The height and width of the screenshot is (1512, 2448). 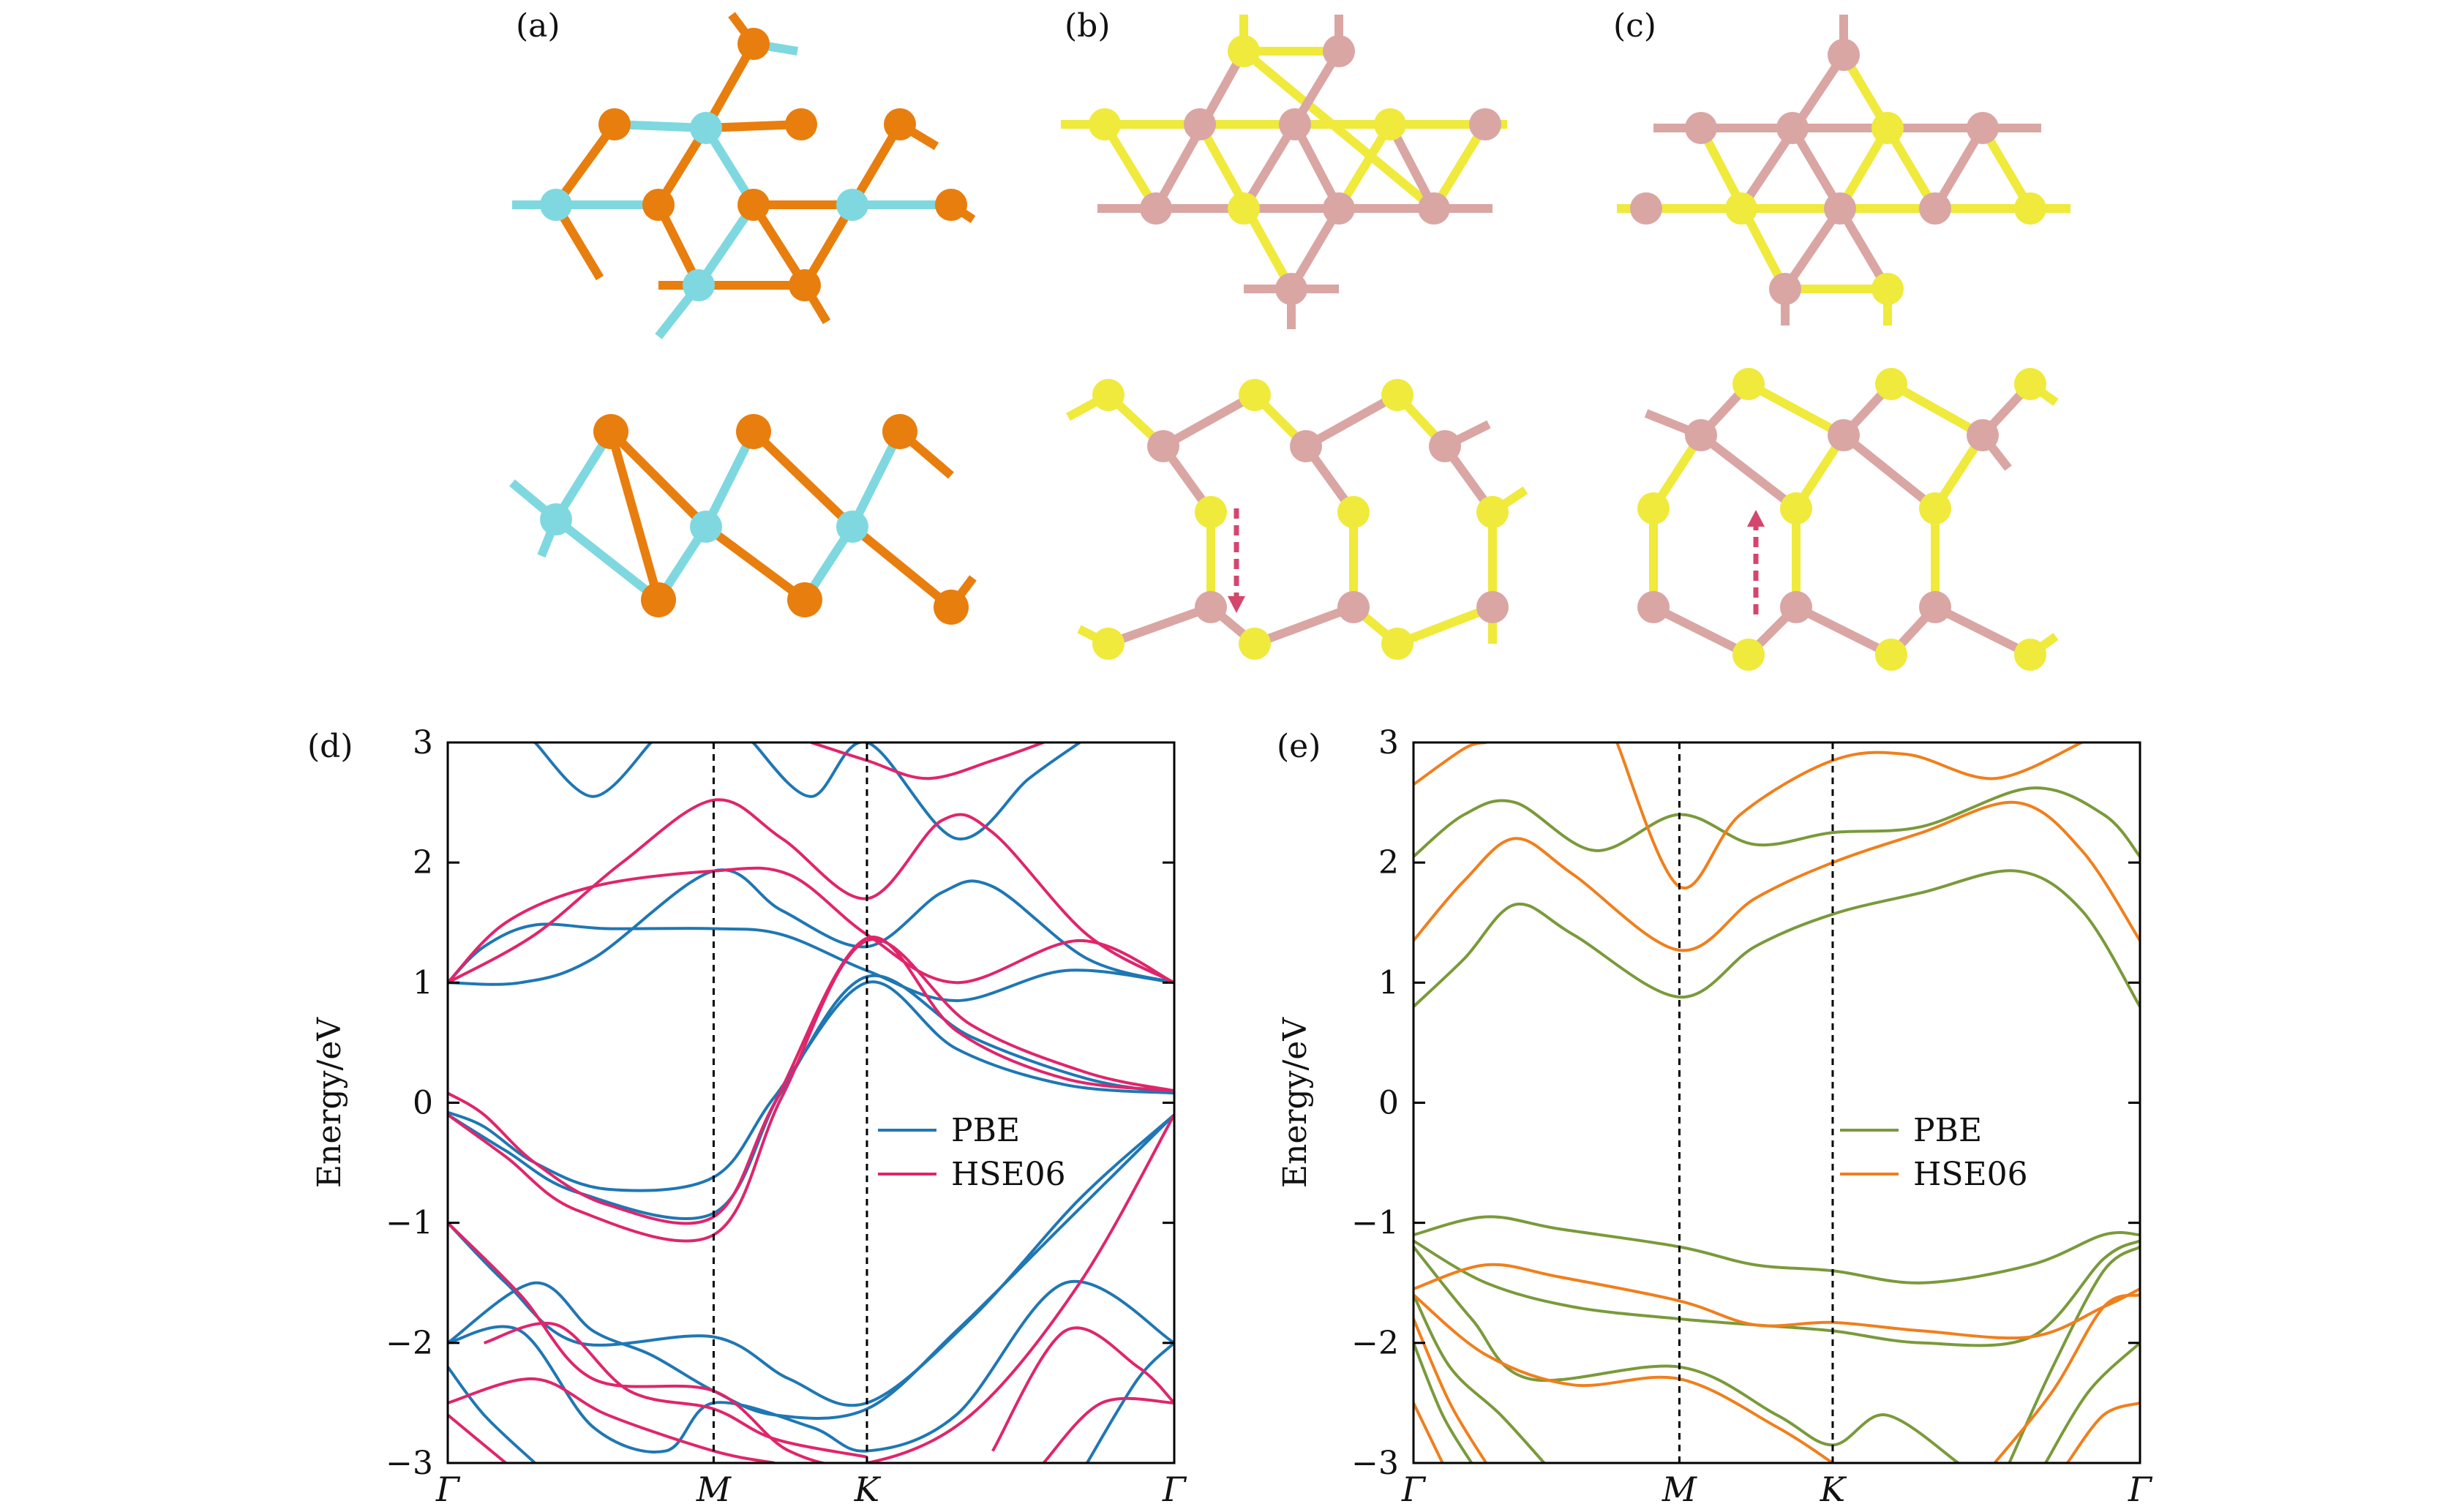 What do you see at coordinates (1841, 339) in the screenshot?
I see `panel-c: (c)` at bounding box center [1841, 339].